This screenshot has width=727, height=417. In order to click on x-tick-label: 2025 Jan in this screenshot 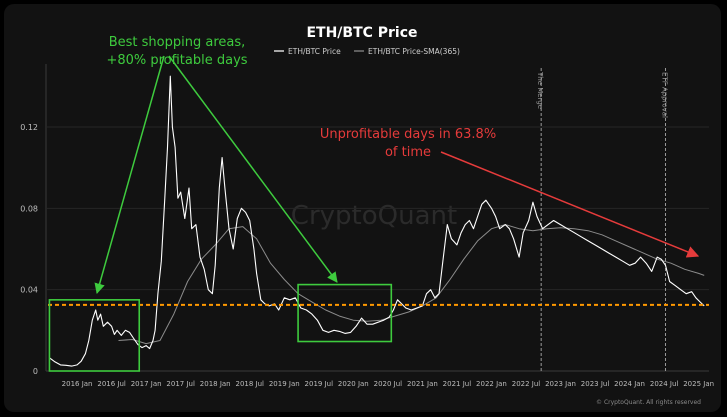, I will do `click(698, 384)`.